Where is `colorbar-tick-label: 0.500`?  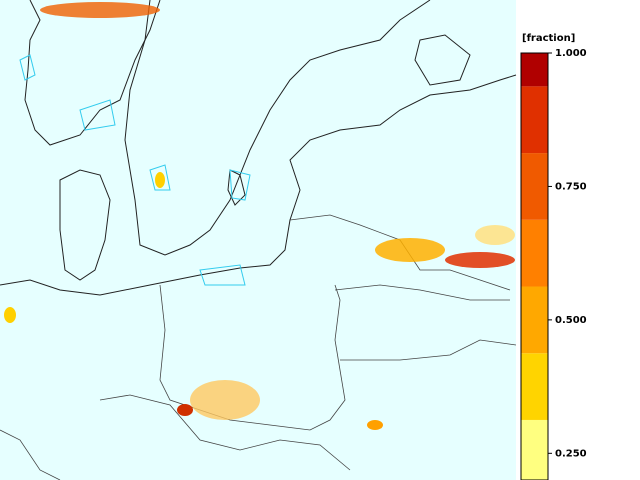 colorbar-tick-label: 0.500 is located at coordinates (571, 320).